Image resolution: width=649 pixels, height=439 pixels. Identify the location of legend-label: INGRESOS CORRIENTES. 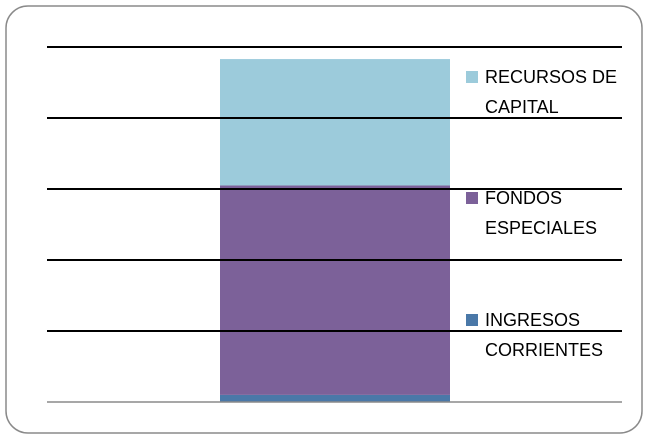
(544, 335).